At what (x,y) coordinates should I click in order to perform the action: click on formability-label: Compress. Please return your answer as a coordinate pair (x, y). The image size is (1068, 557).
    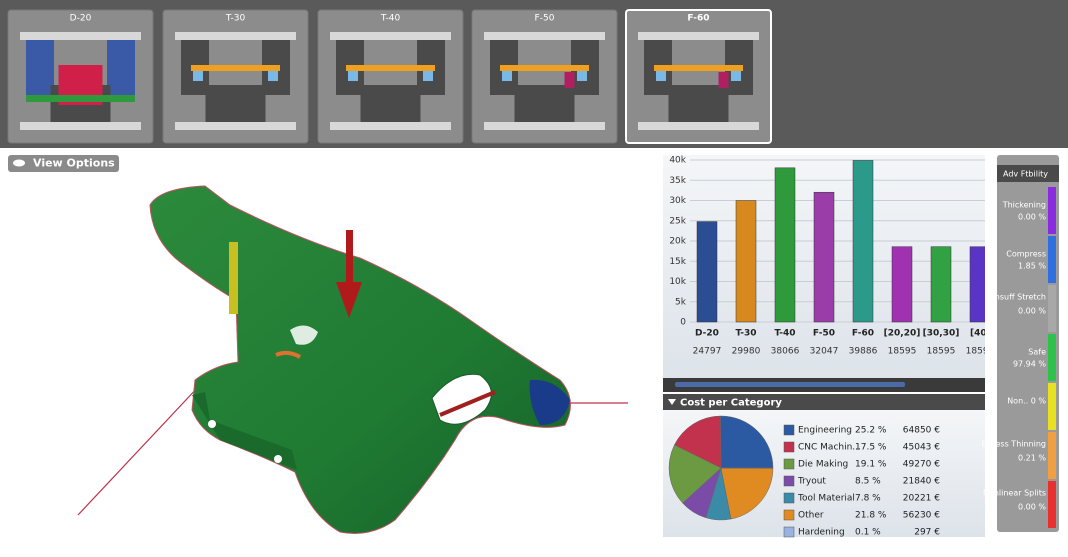
    Looking at the image, I should click on (1026, 254).